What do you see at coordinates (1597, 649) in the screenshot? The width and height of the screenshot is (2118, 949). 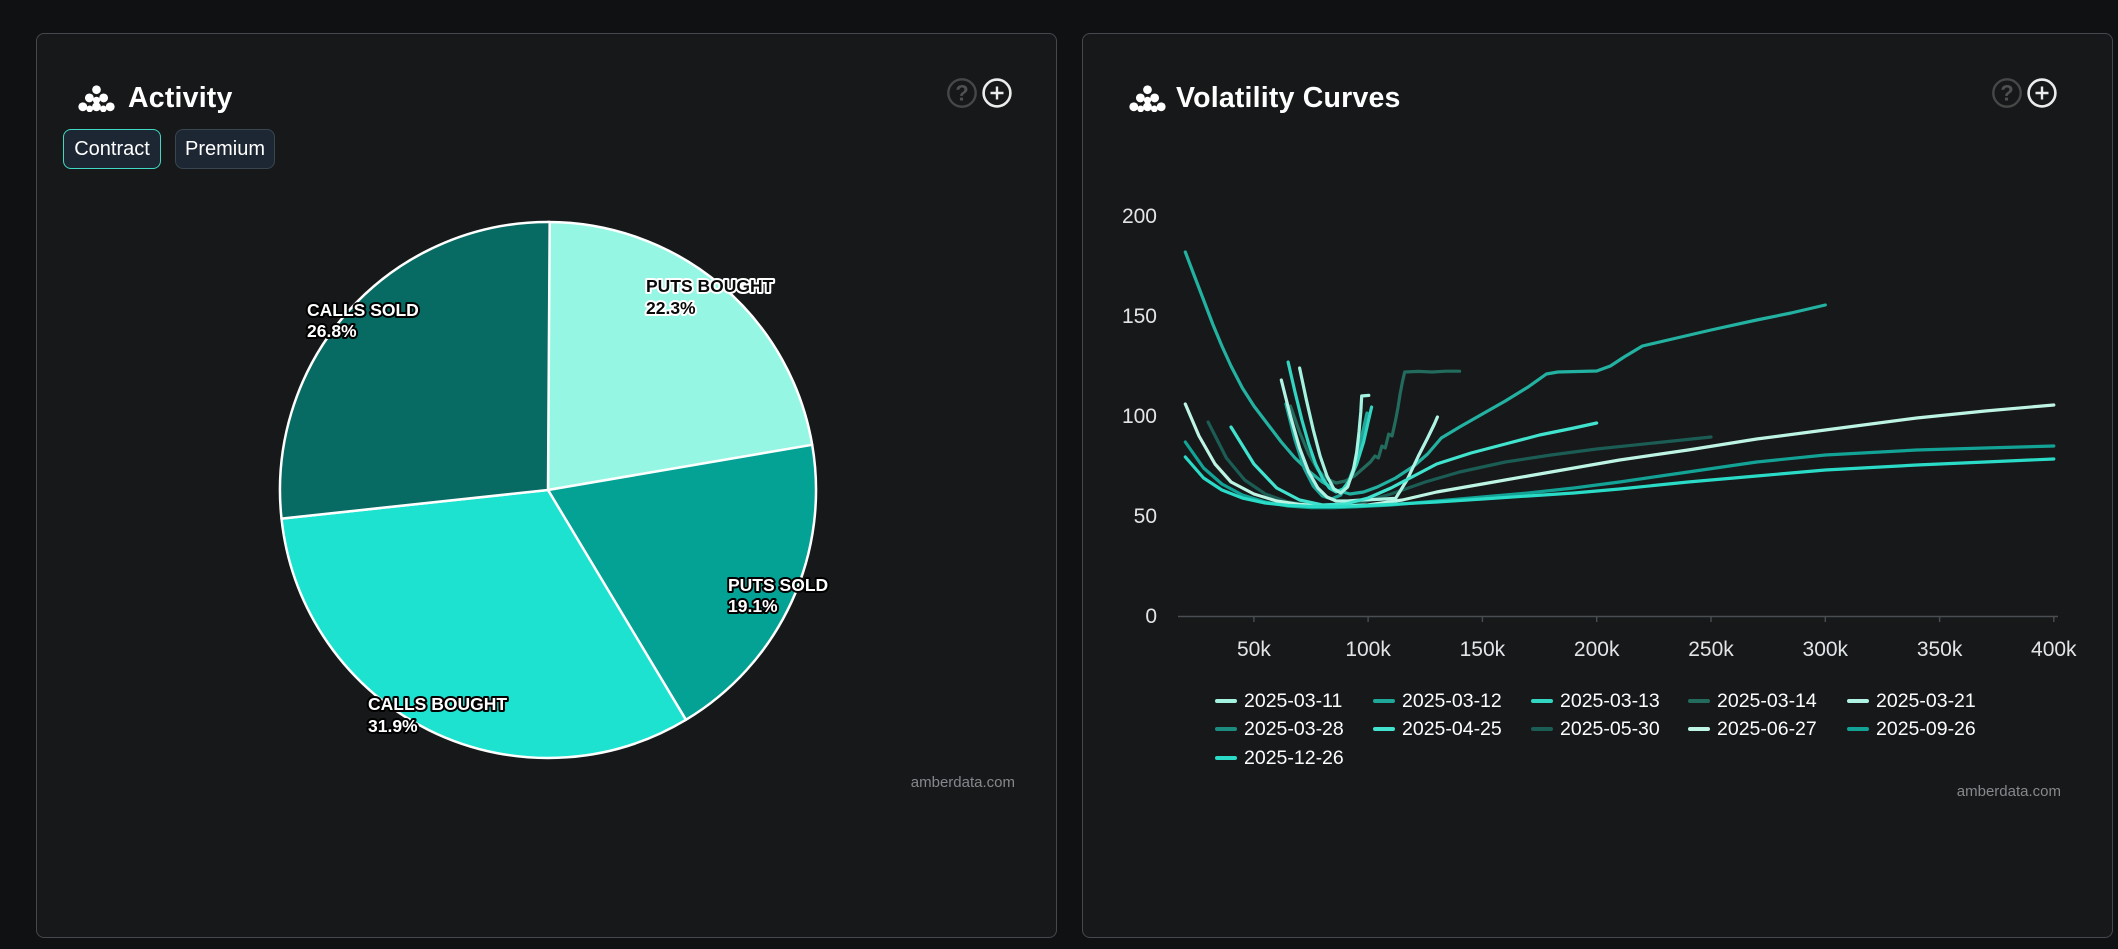 I see `svg-text: 200k` at bounding box center [1597, 649].